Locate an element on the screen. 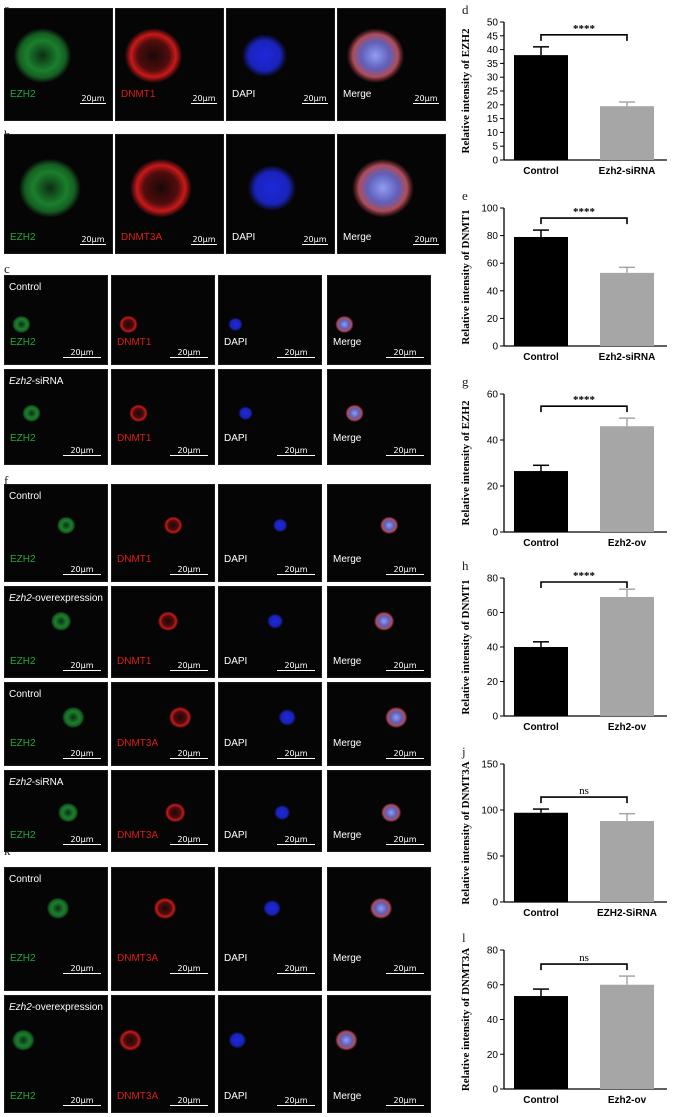 This screenshot has height=1117, width=685. panel-f-ov-merge: Merge 20μm is located at coordinates (379, 632).